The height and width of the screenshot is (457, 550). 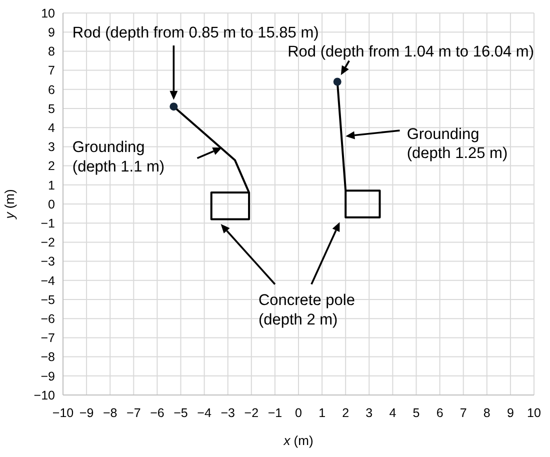 I want to click on y-tick-label: −4, so click(x=48, y=281).